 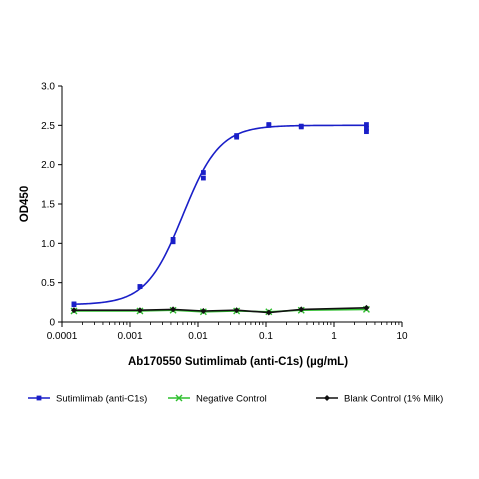 I want to click on legend-label-sutimlimab-anti-c1s: Sutimlimab (anti-C1s), so click(x=101, y=399).